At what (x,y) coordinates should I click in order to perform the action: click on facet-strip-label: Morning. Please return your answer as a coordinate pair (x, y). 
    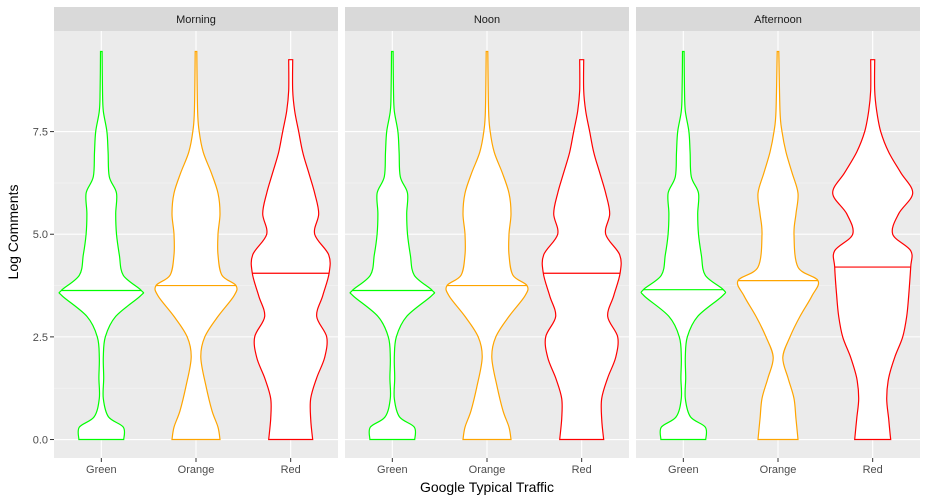
    Looking at the image, I should click on (196, 20).